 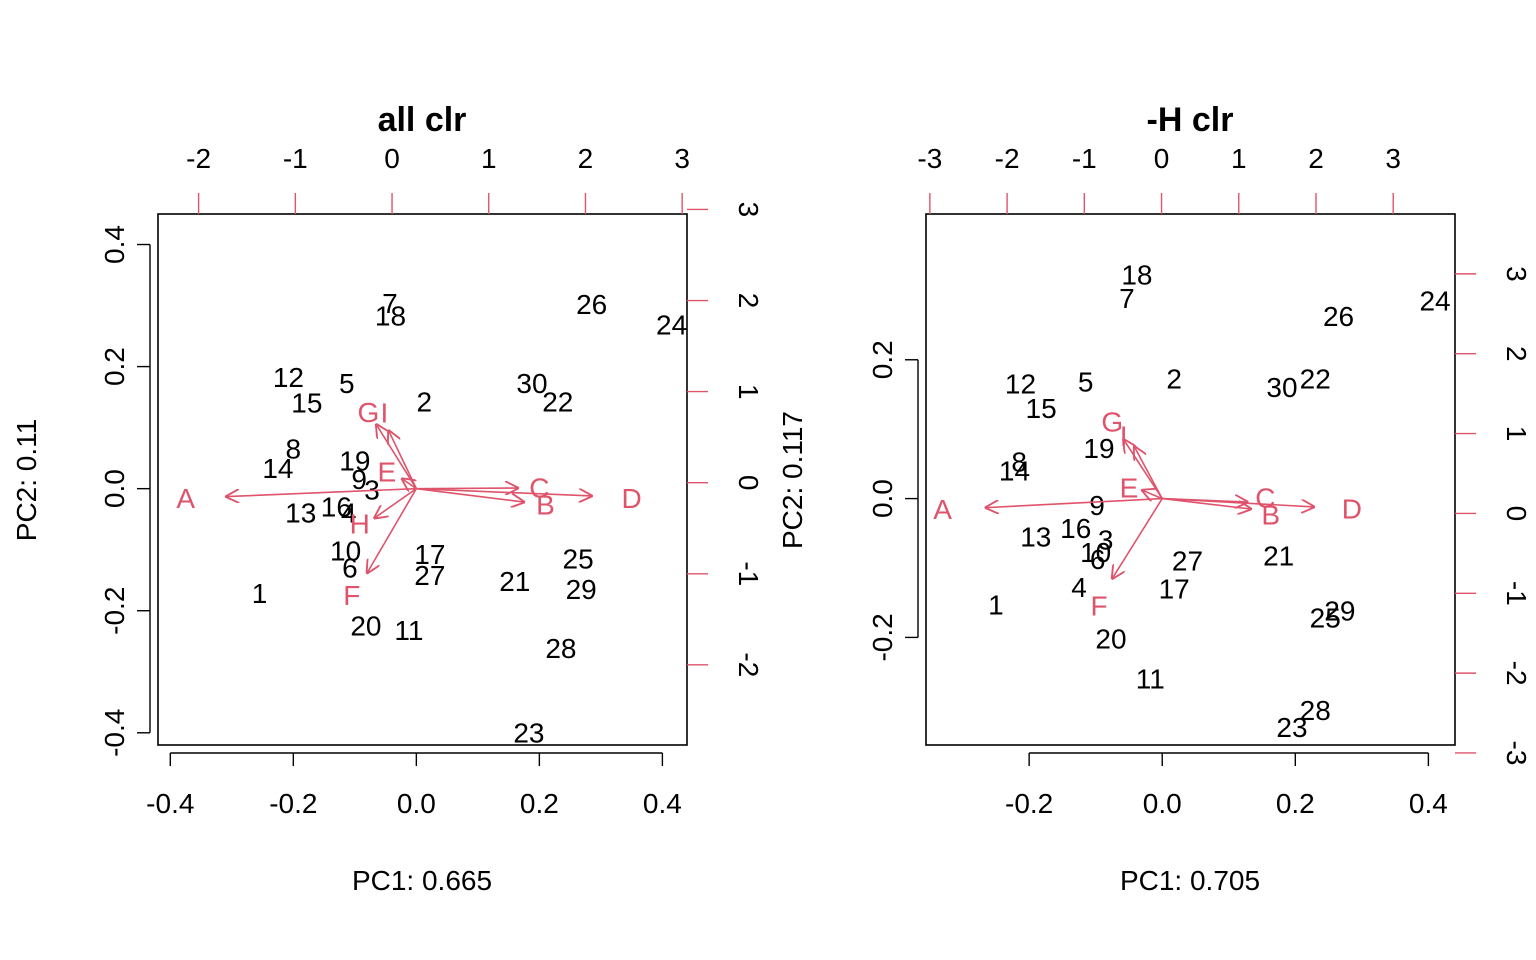 I want to click on variable-label: A, so click(x=942, y=509).